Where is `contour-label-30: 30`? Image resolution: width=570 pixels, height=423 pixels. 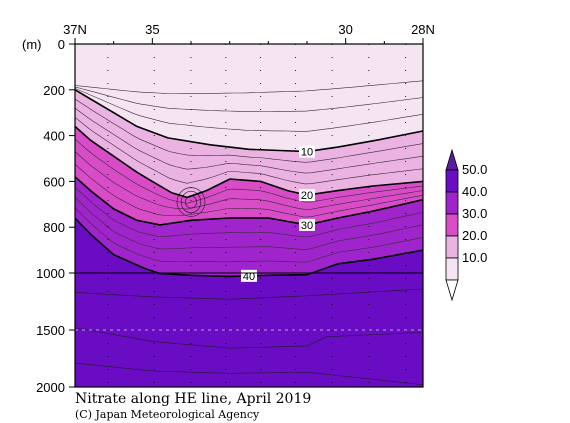 contour-label-30: 30 is located at coordinates (307, 226).